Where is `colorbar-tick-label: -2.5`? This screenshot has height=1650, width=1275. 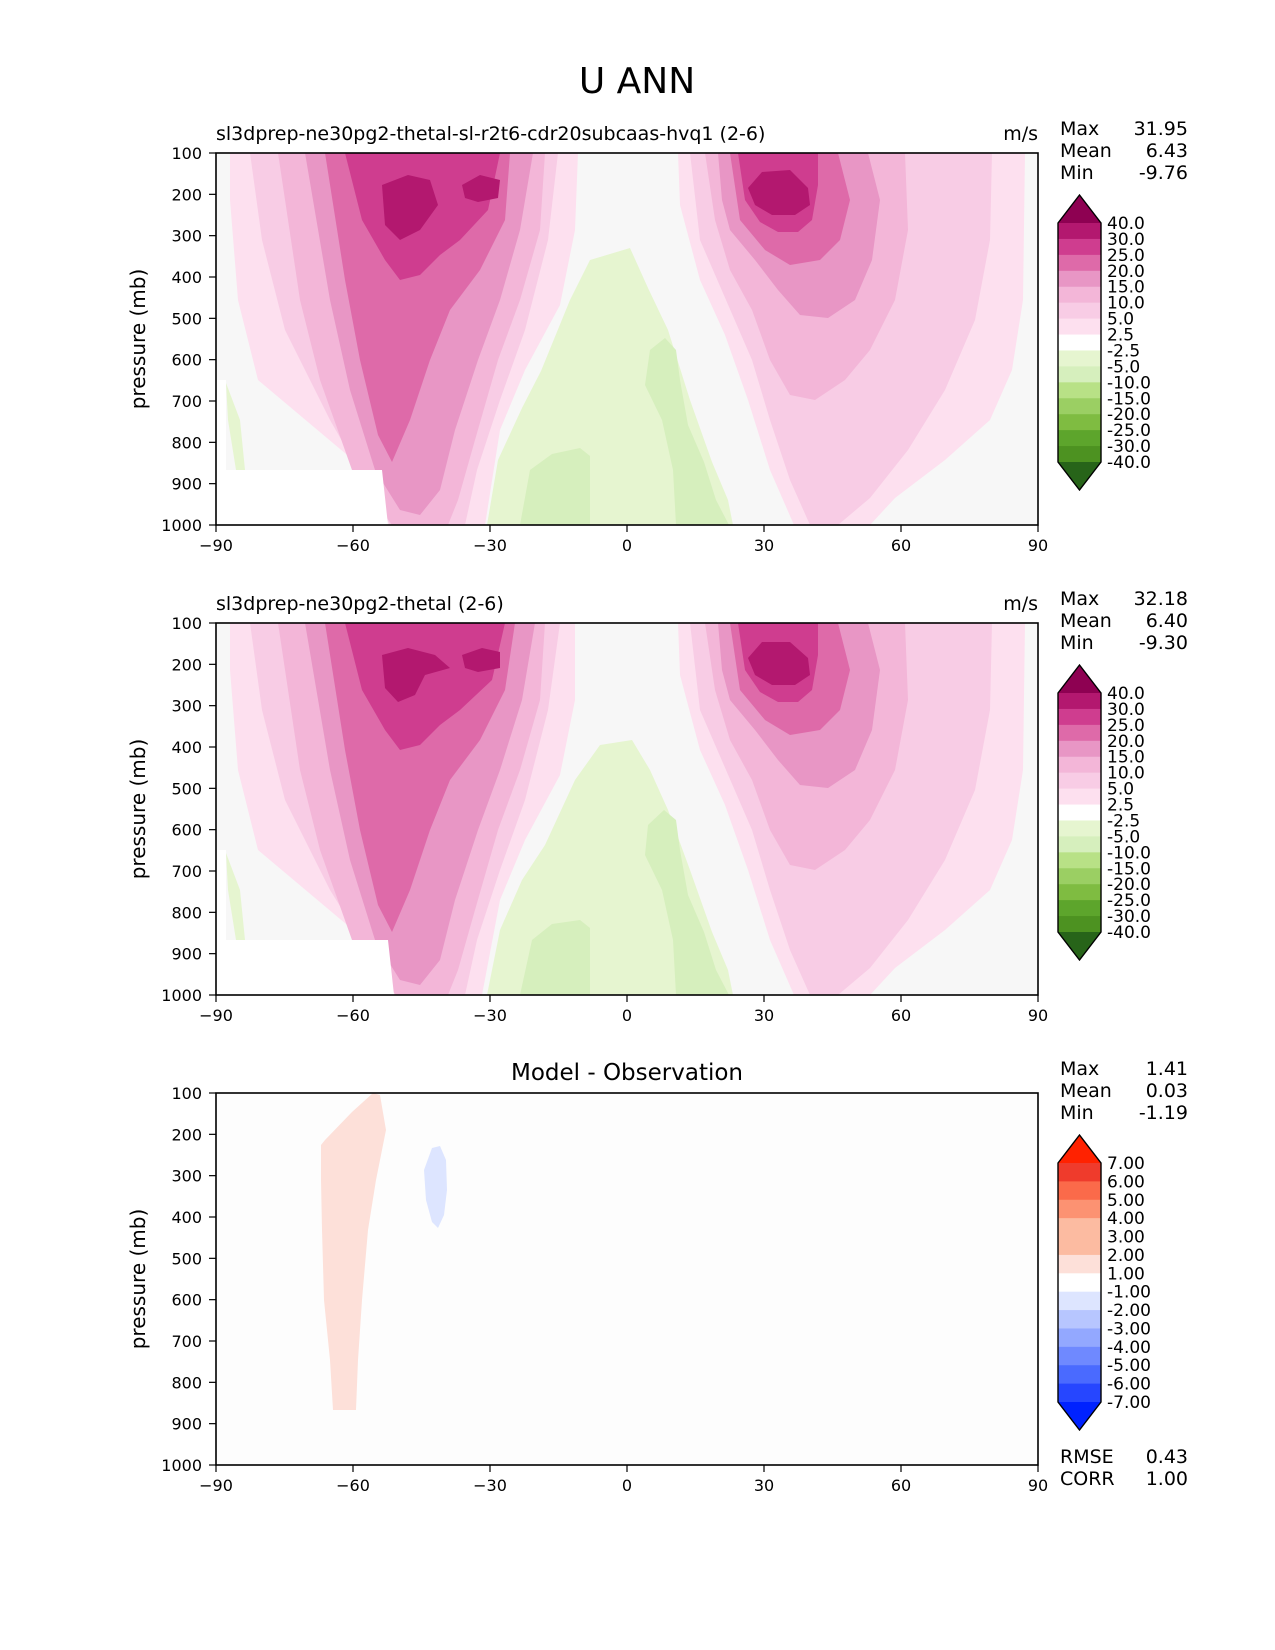
colorbar-tick-label: -2.5 is located at coordinates (1123, 351).